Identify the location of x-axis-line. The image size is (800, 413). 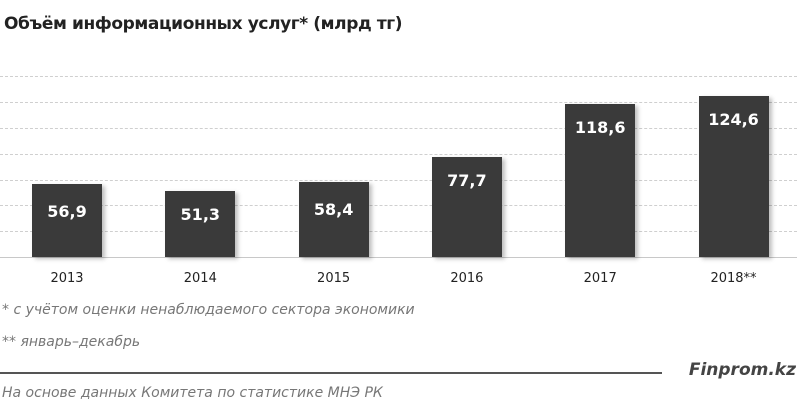
(398, 257).